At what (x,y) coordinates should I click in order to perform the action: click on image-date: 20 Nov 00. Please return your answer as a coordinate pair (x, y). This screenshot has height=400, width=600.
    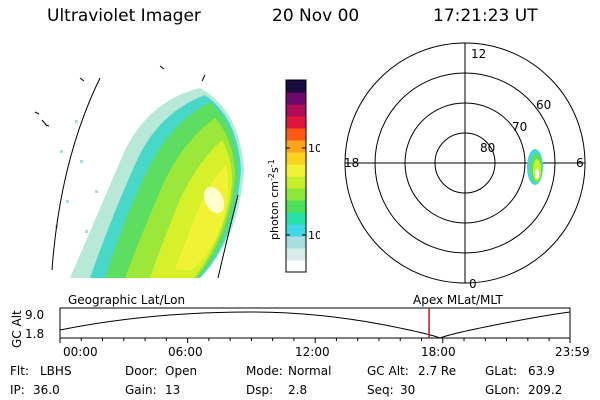
    Looking at the image, I should click on (316, 16).